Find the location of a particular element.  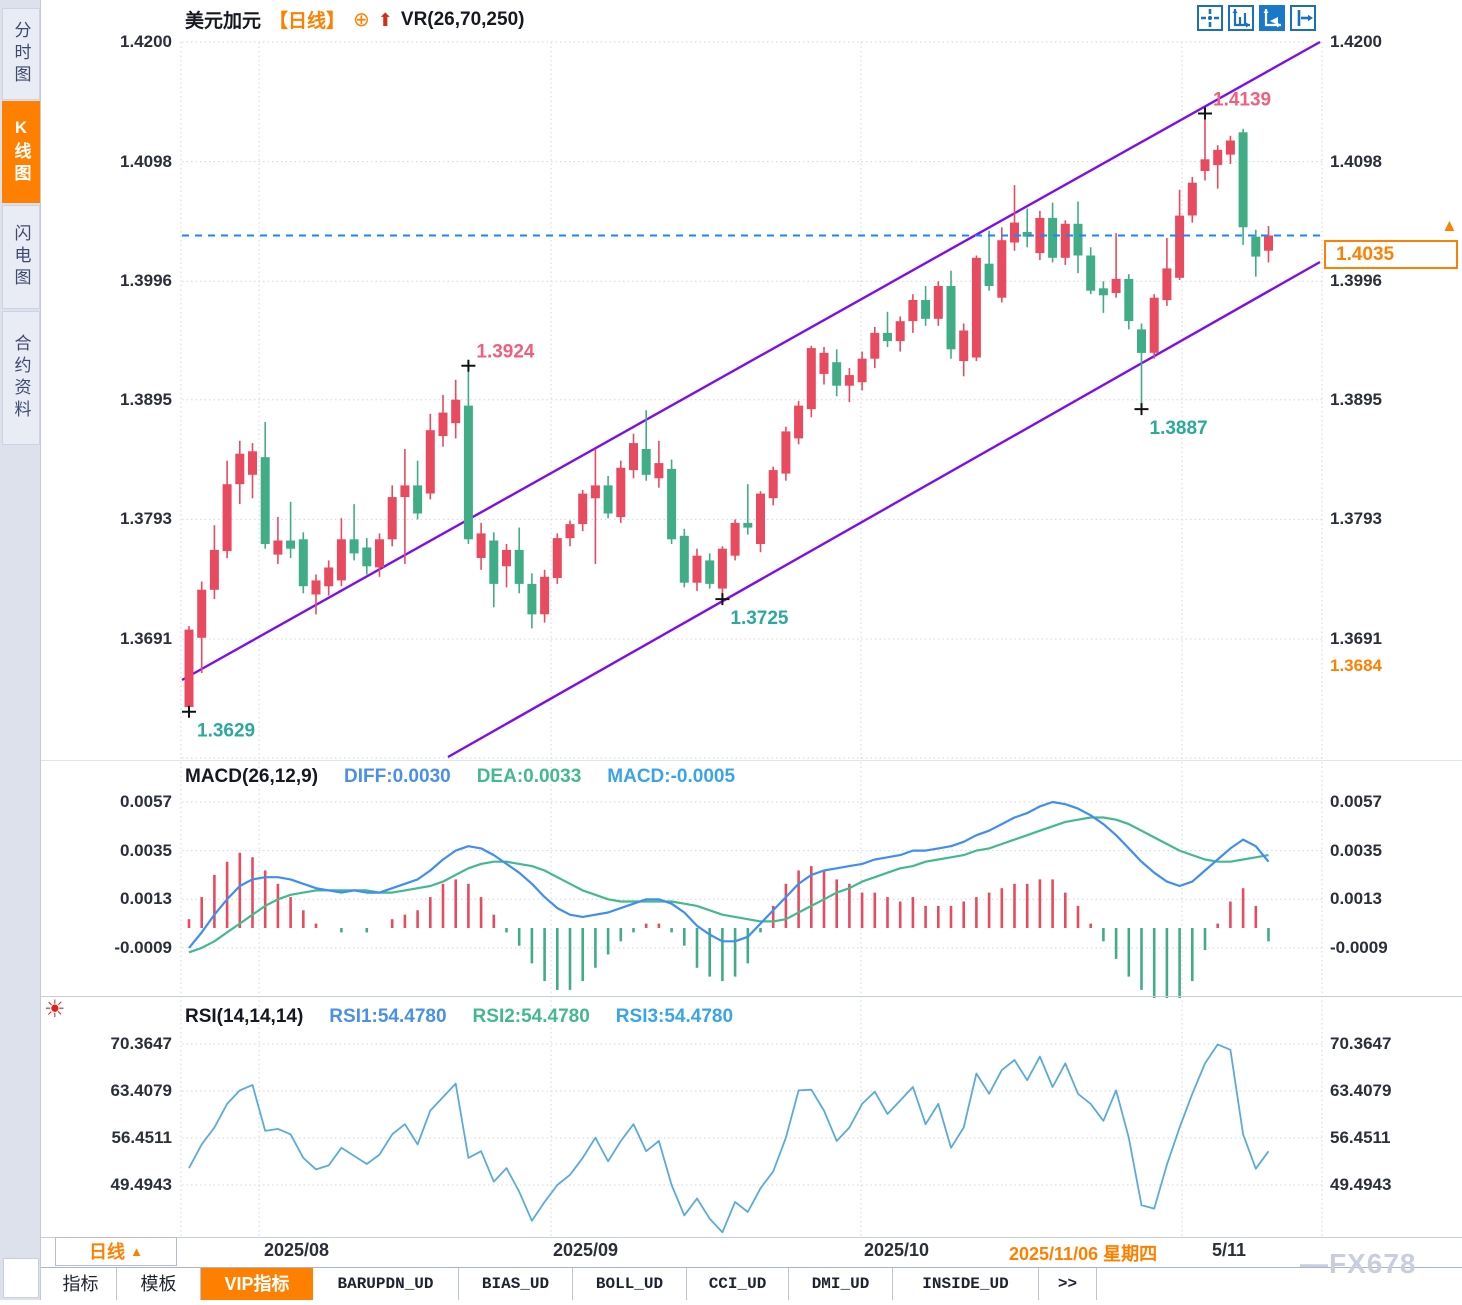

sidebar-tab-1: K线图 is located at coordinates (21, 152).